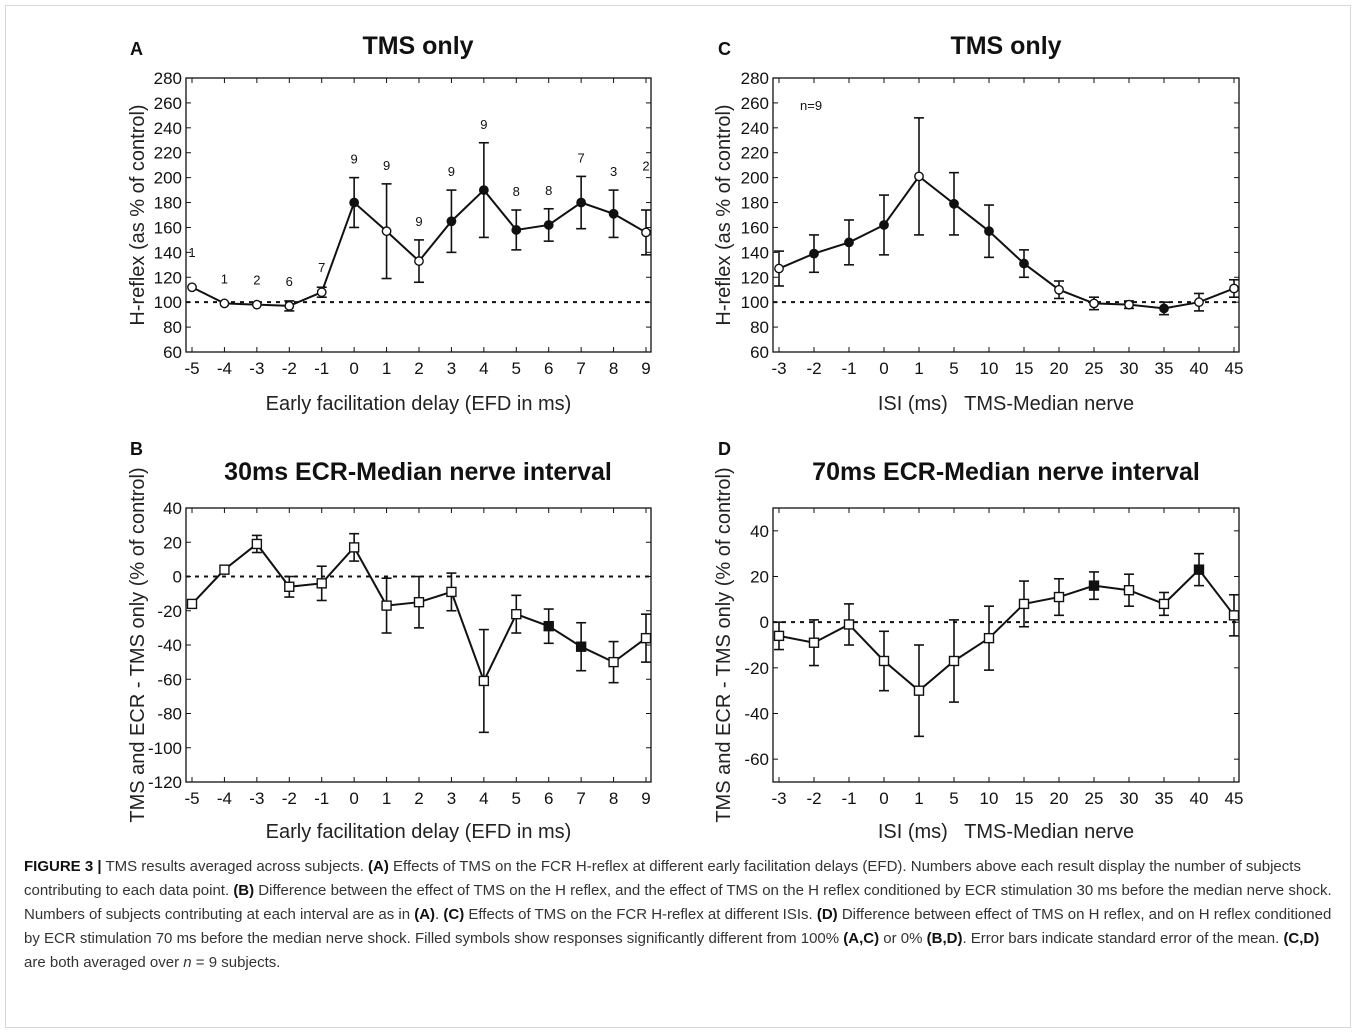 The width and height of the screenshot is (1356, 1033). What do you see at coordinates (1129, 368) in the screenshot?
I see `x-tick-label: 30` at bounding box center [1129, 368].